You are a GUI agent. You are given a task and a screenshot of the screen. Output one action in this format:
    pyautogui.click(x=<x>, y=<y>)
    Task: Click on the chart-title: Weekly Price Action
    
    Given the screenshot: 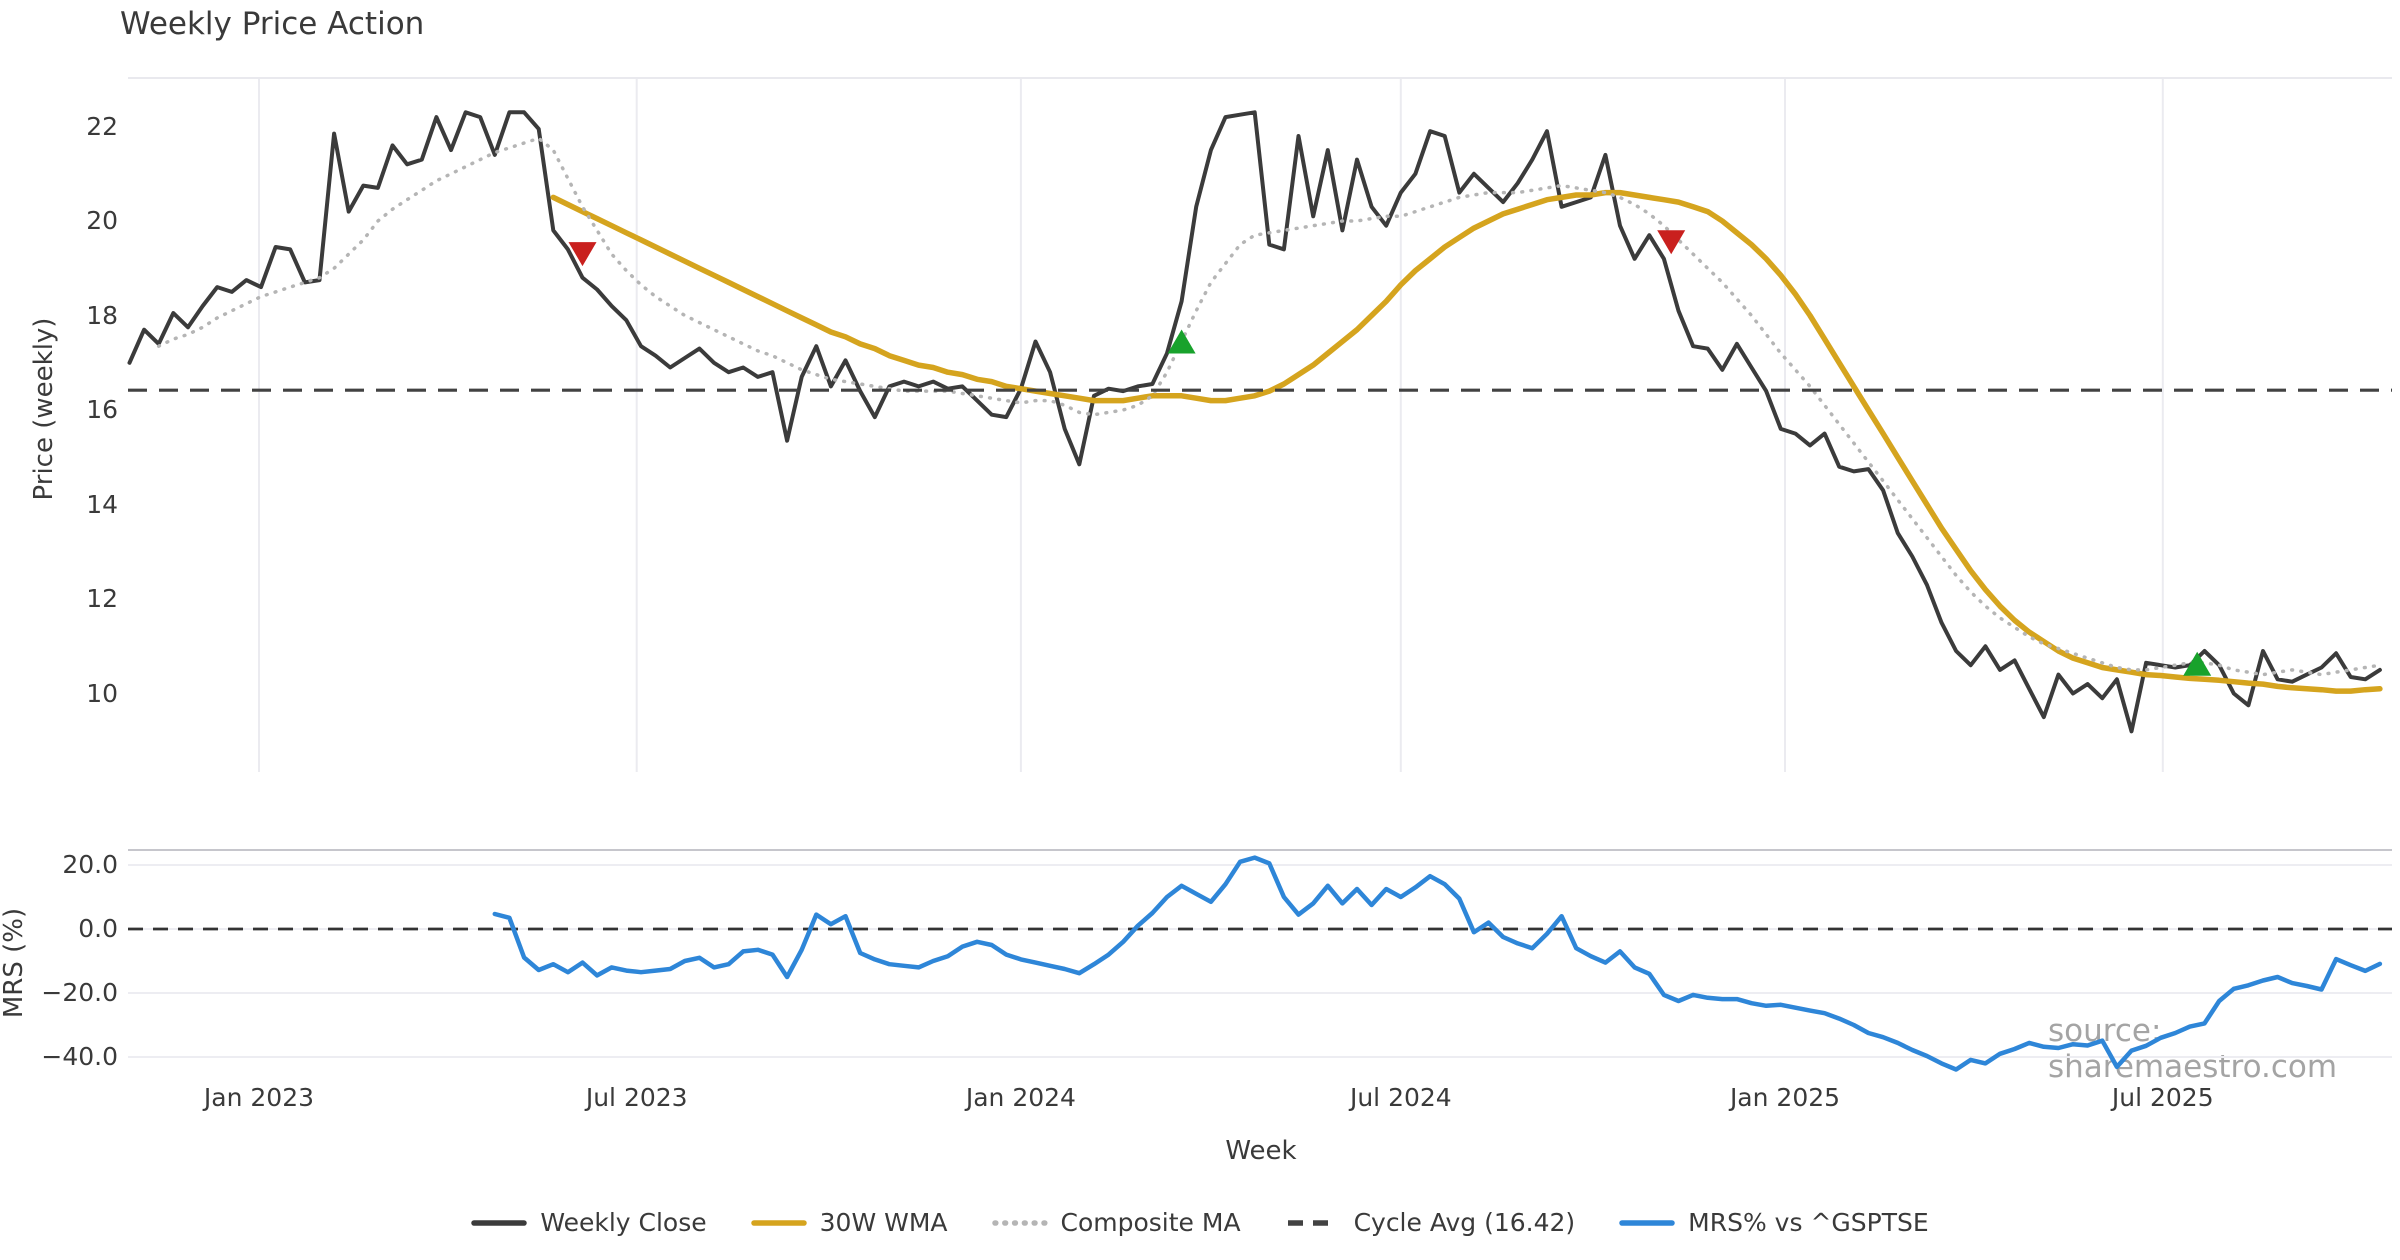 What is the action you would take?
    pyautogui.click(x=272, y=24)
    